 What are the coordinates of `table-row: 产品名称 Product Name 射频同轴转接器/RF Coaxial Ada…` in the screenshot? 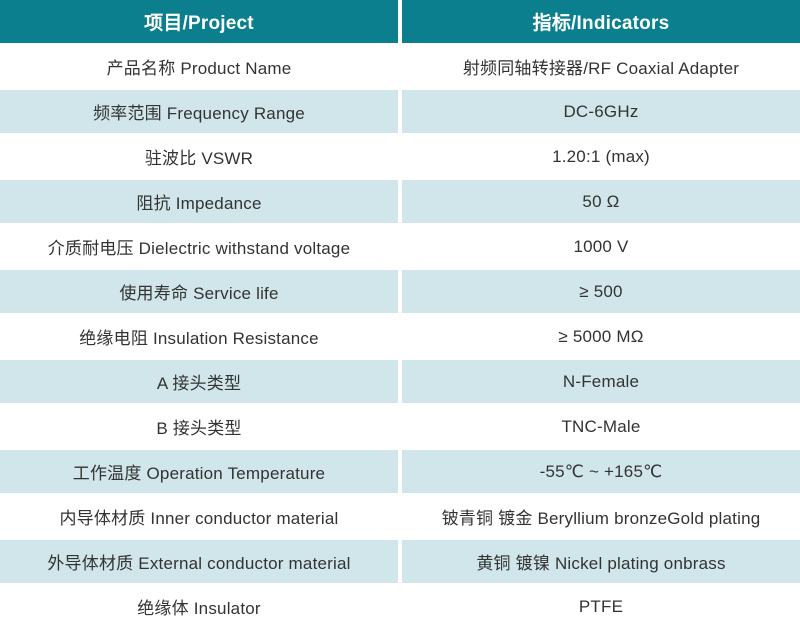 It's located at (400, 67).